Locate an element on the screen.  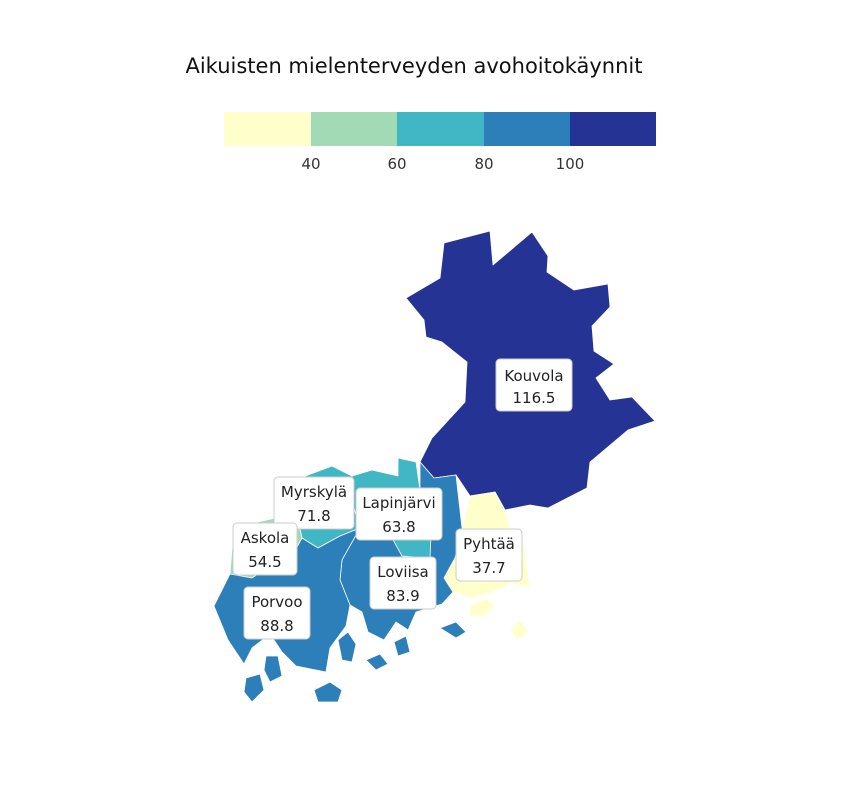
label-loviisa-name: Loviisa is located at coordinates (403, 572).